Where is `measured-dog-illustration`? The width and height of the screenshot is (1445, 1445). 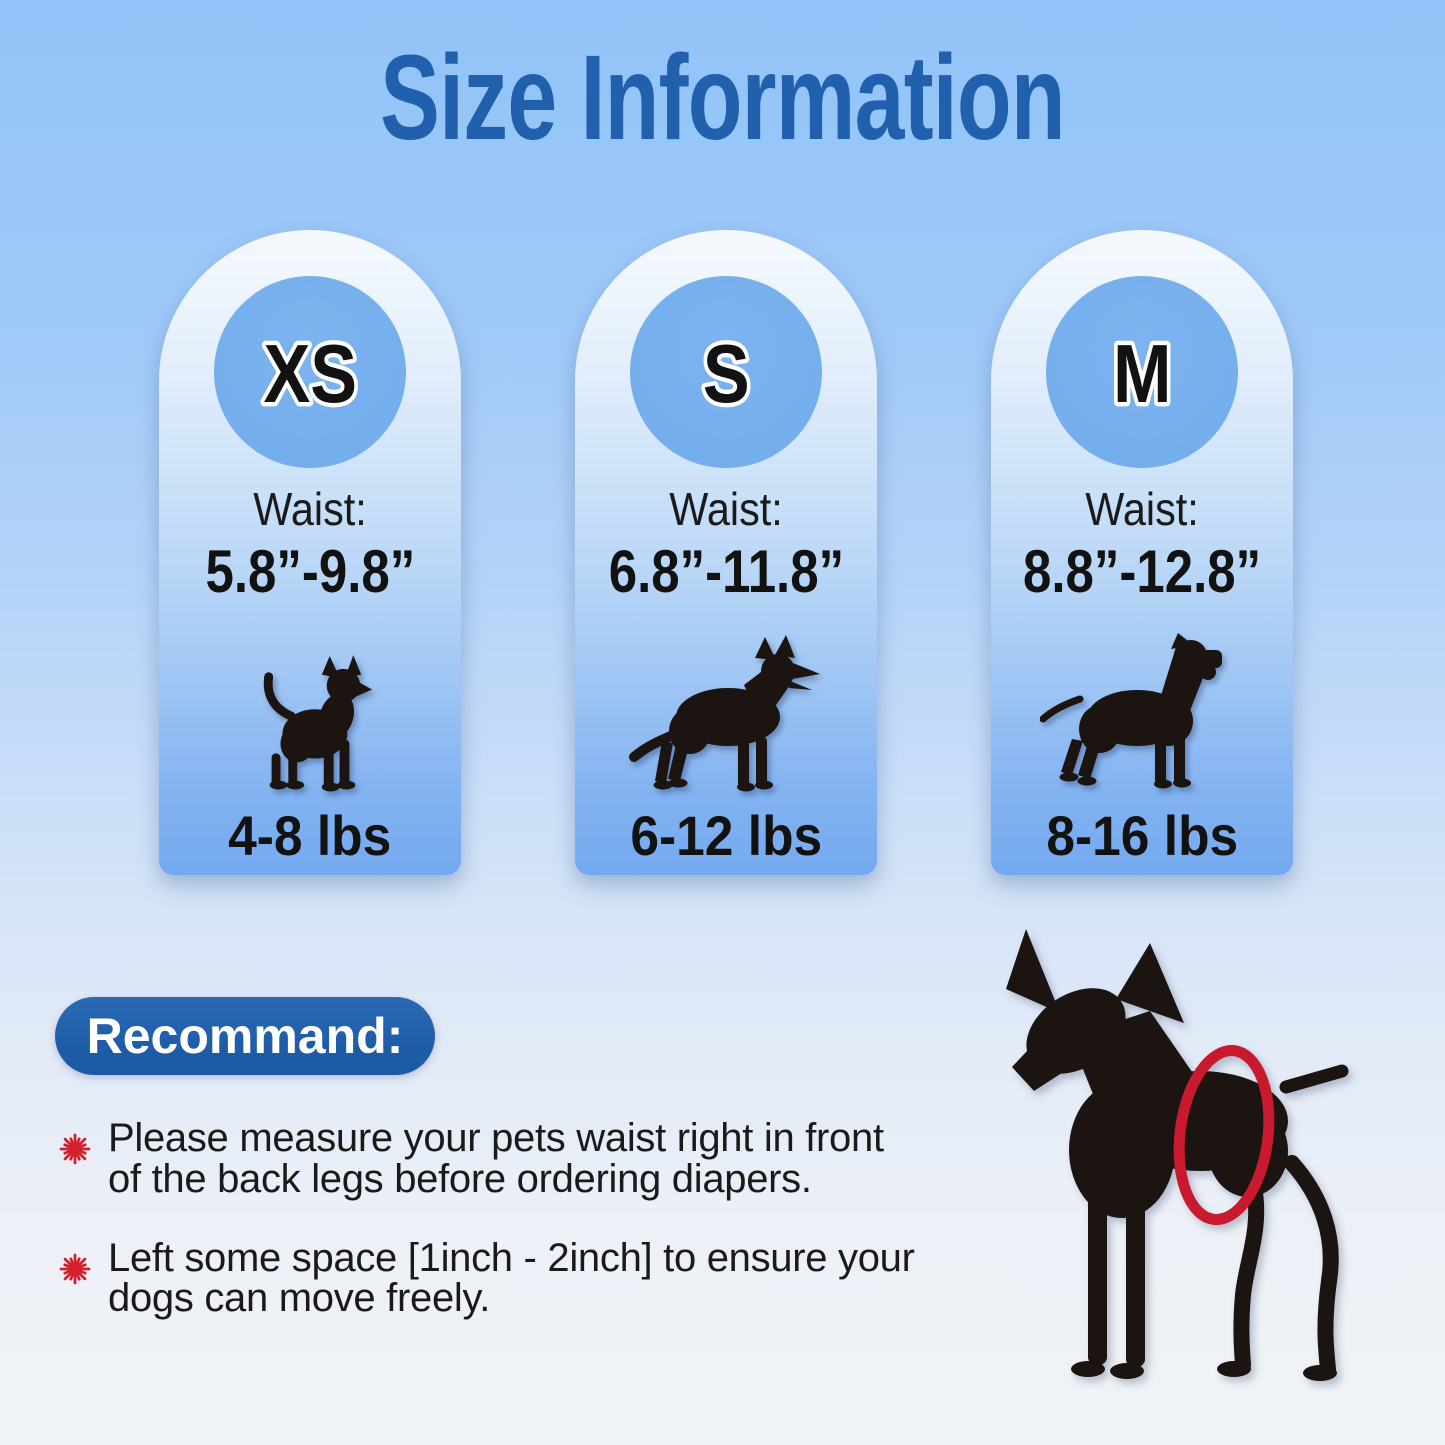 measured-dog-illustration is located at coordinates (1190, 1165).